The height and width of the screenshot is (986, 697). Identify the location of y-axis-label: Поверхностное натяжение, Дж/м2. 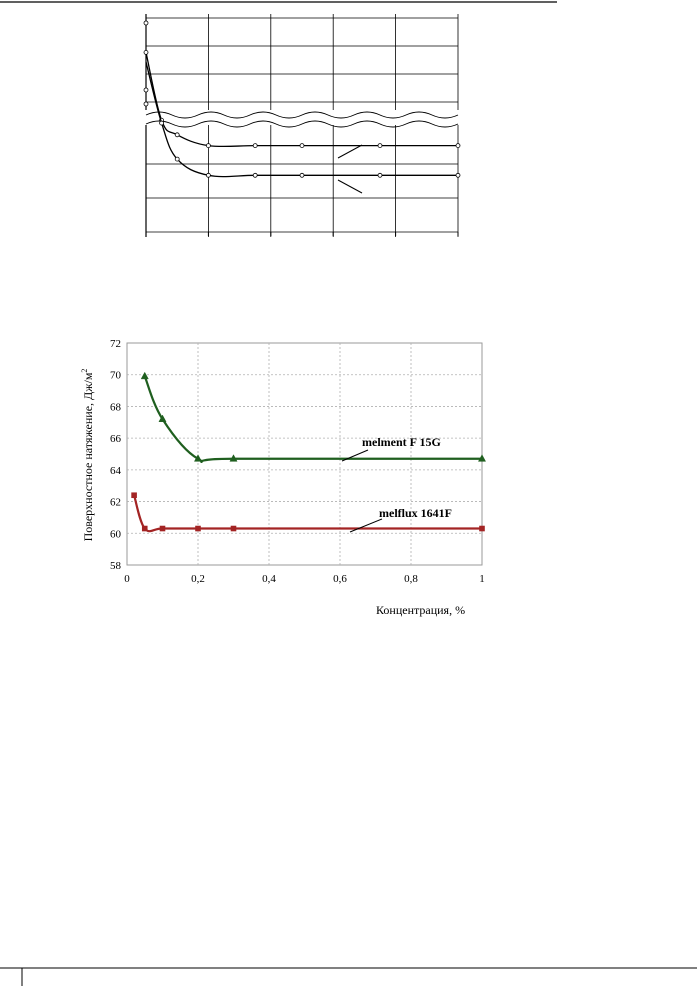
(87, 455).